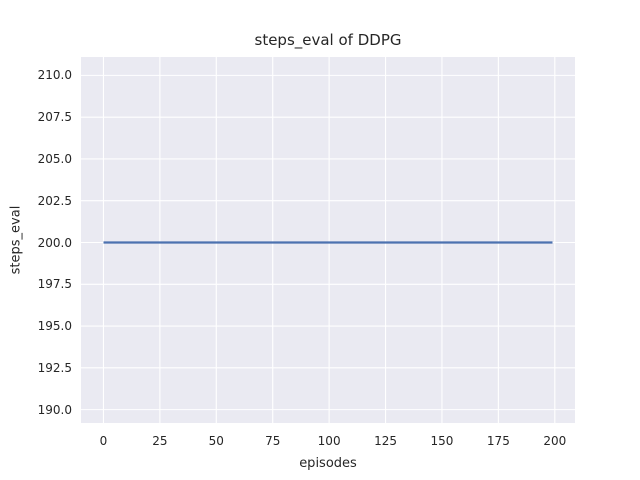 This screenshot has height=480, width=640. What do you see at coordinates (54, 158) in the screenshot?
I see `y-tick-label: 205.0` at bounding box center [54, 158].